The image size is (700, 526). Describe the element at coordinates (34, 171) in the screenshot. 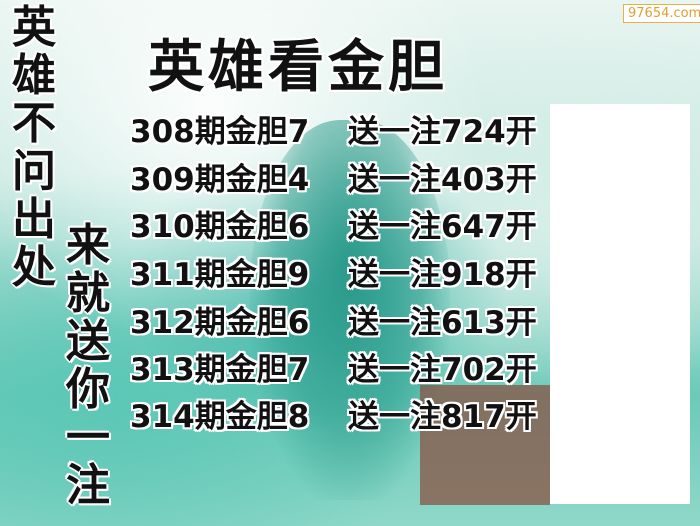

I see `slogan-char: 问` at that location.